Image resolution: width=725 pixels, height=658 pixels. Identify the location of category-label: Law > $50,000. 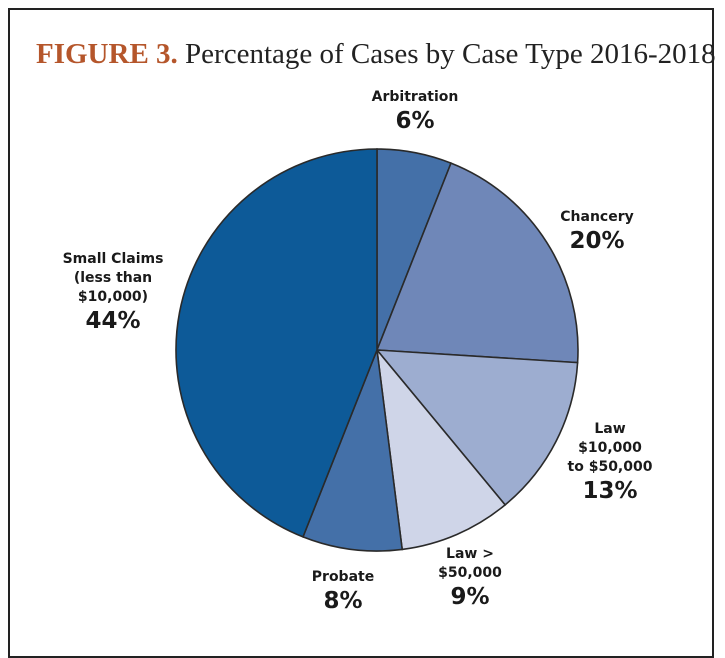
(470, 563).